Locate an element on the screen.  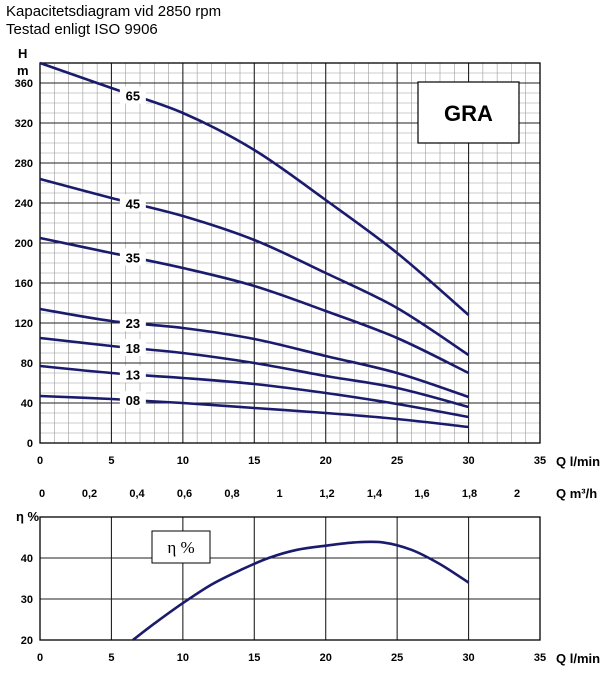
model-label: GRA is located at coordinates (468, 113).